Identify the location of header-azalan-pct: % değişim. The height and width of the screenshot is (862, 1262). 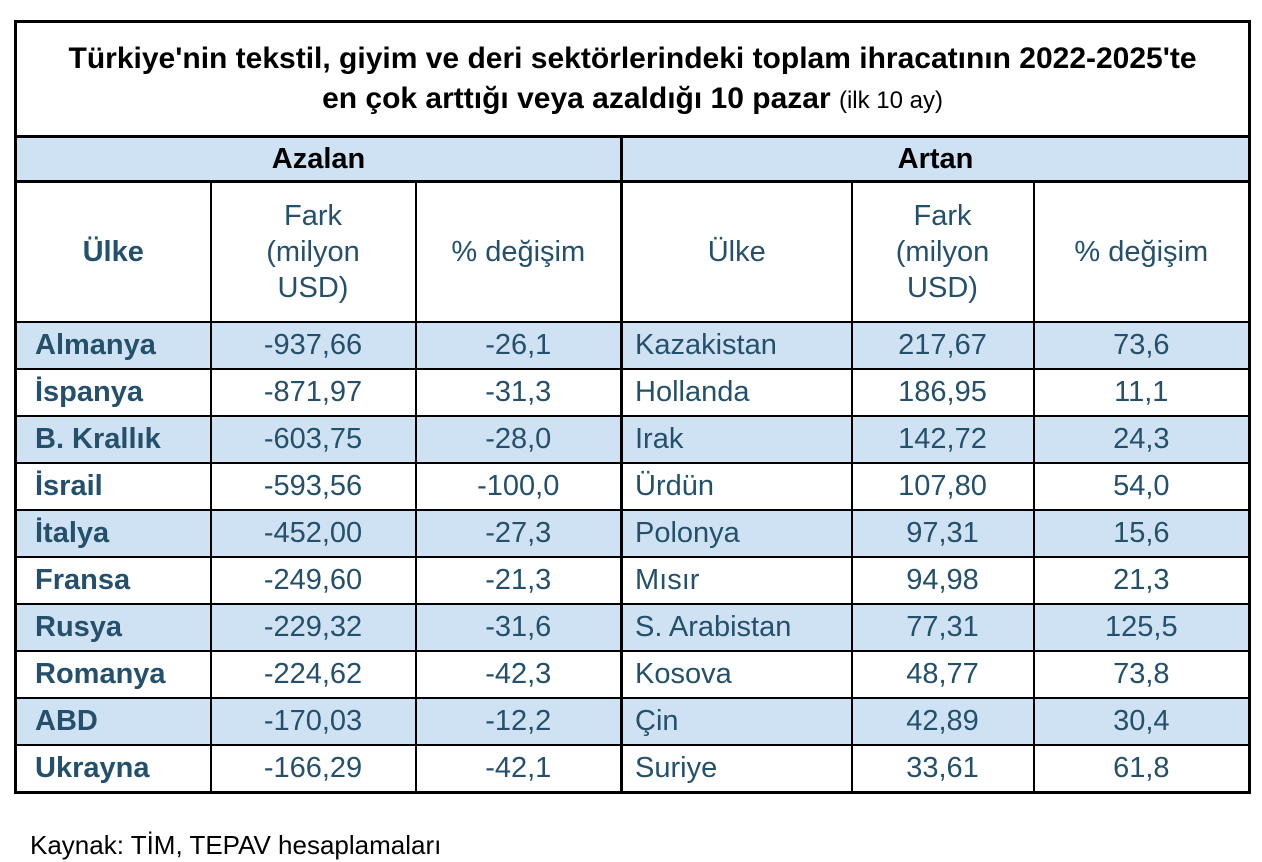
(518, 251).